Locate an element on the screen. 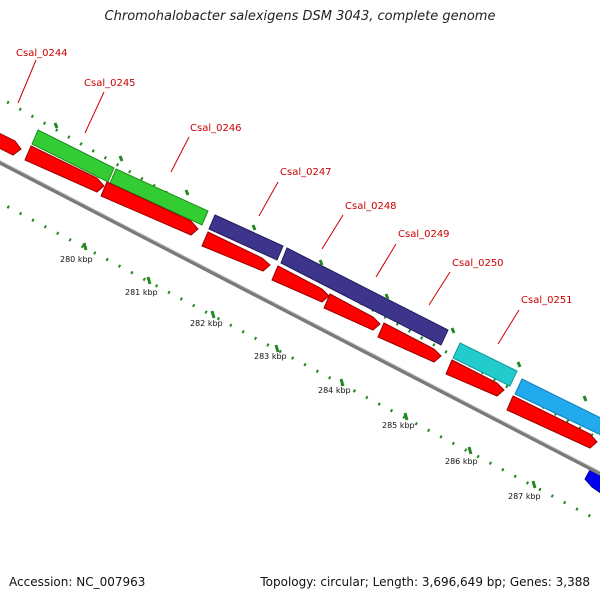 This screenshot has height=600, width=600. gene-label-csal-0244: Csal_0244 is located at coordinates (42, 53).